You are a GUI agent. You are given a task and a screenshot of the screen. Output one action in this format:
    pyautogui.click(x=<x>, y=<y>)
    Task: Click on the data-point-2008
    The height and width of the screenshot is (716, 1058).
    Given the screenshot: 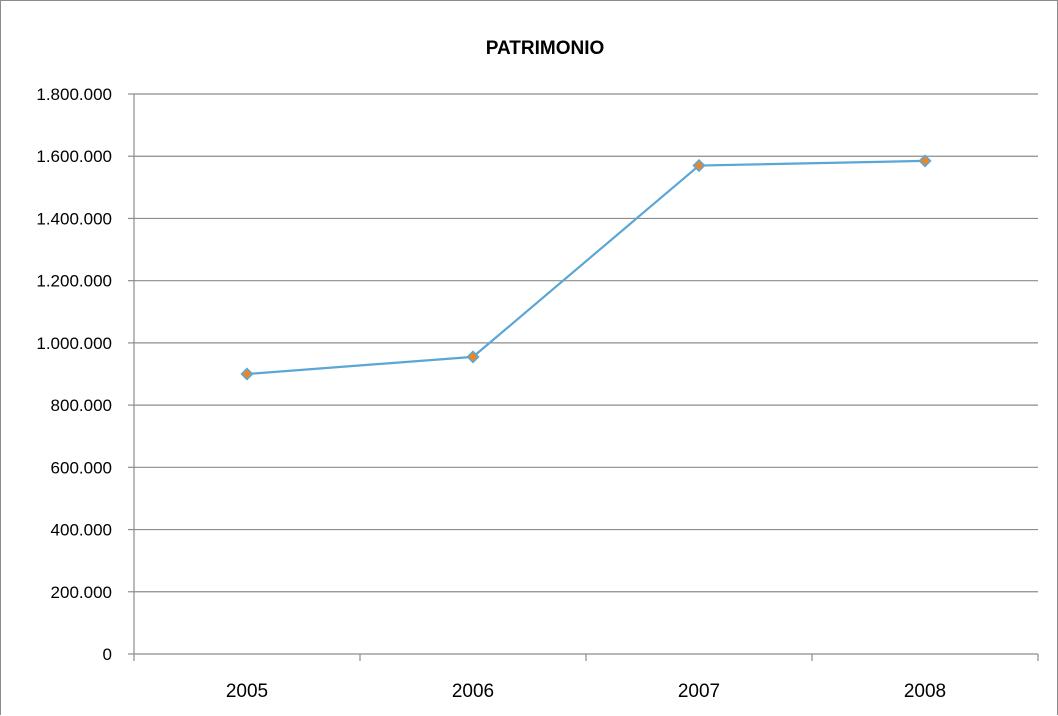 What is the action you would take?
    pyautogui.click(x=925, y=161)
    